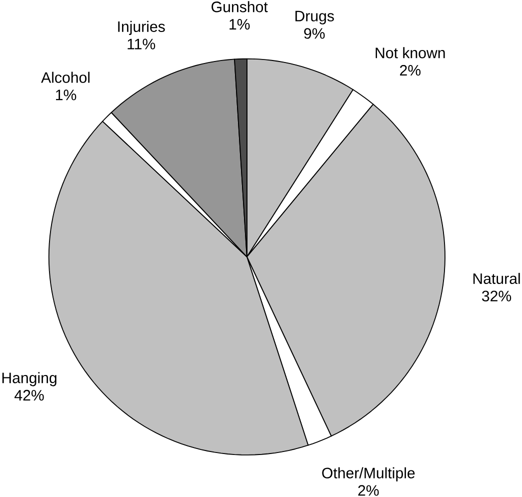 Image resolution: width=522 pixels, height=497 pixels. What do you see at coordinates (29, 395) in the screenshot?
I see `data-label: 42%` at bounding box center [29, 395].